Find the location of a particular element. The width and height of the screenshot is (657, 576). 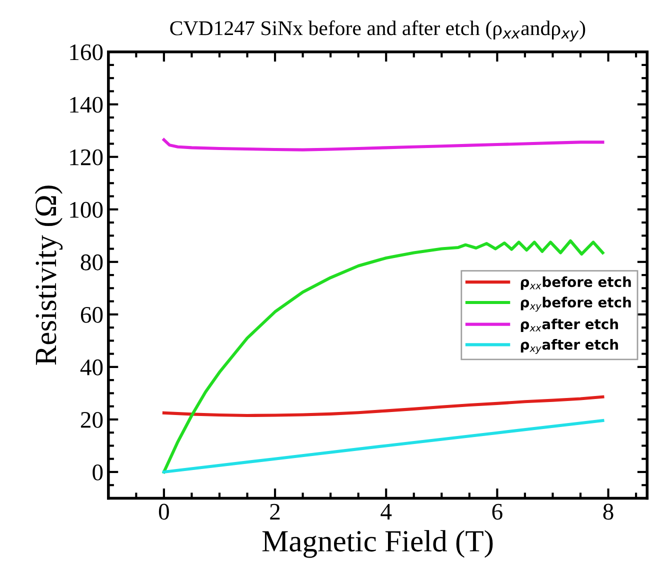

y-tick-label: 40 is located at coordinates (91, 367).